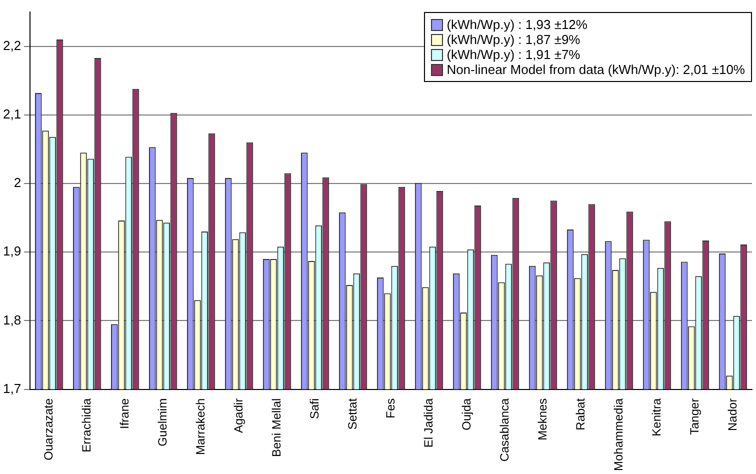  I want to click on legend-label: (kWh/Wp.y) : 1,93 ±12%, so click(517, 24).